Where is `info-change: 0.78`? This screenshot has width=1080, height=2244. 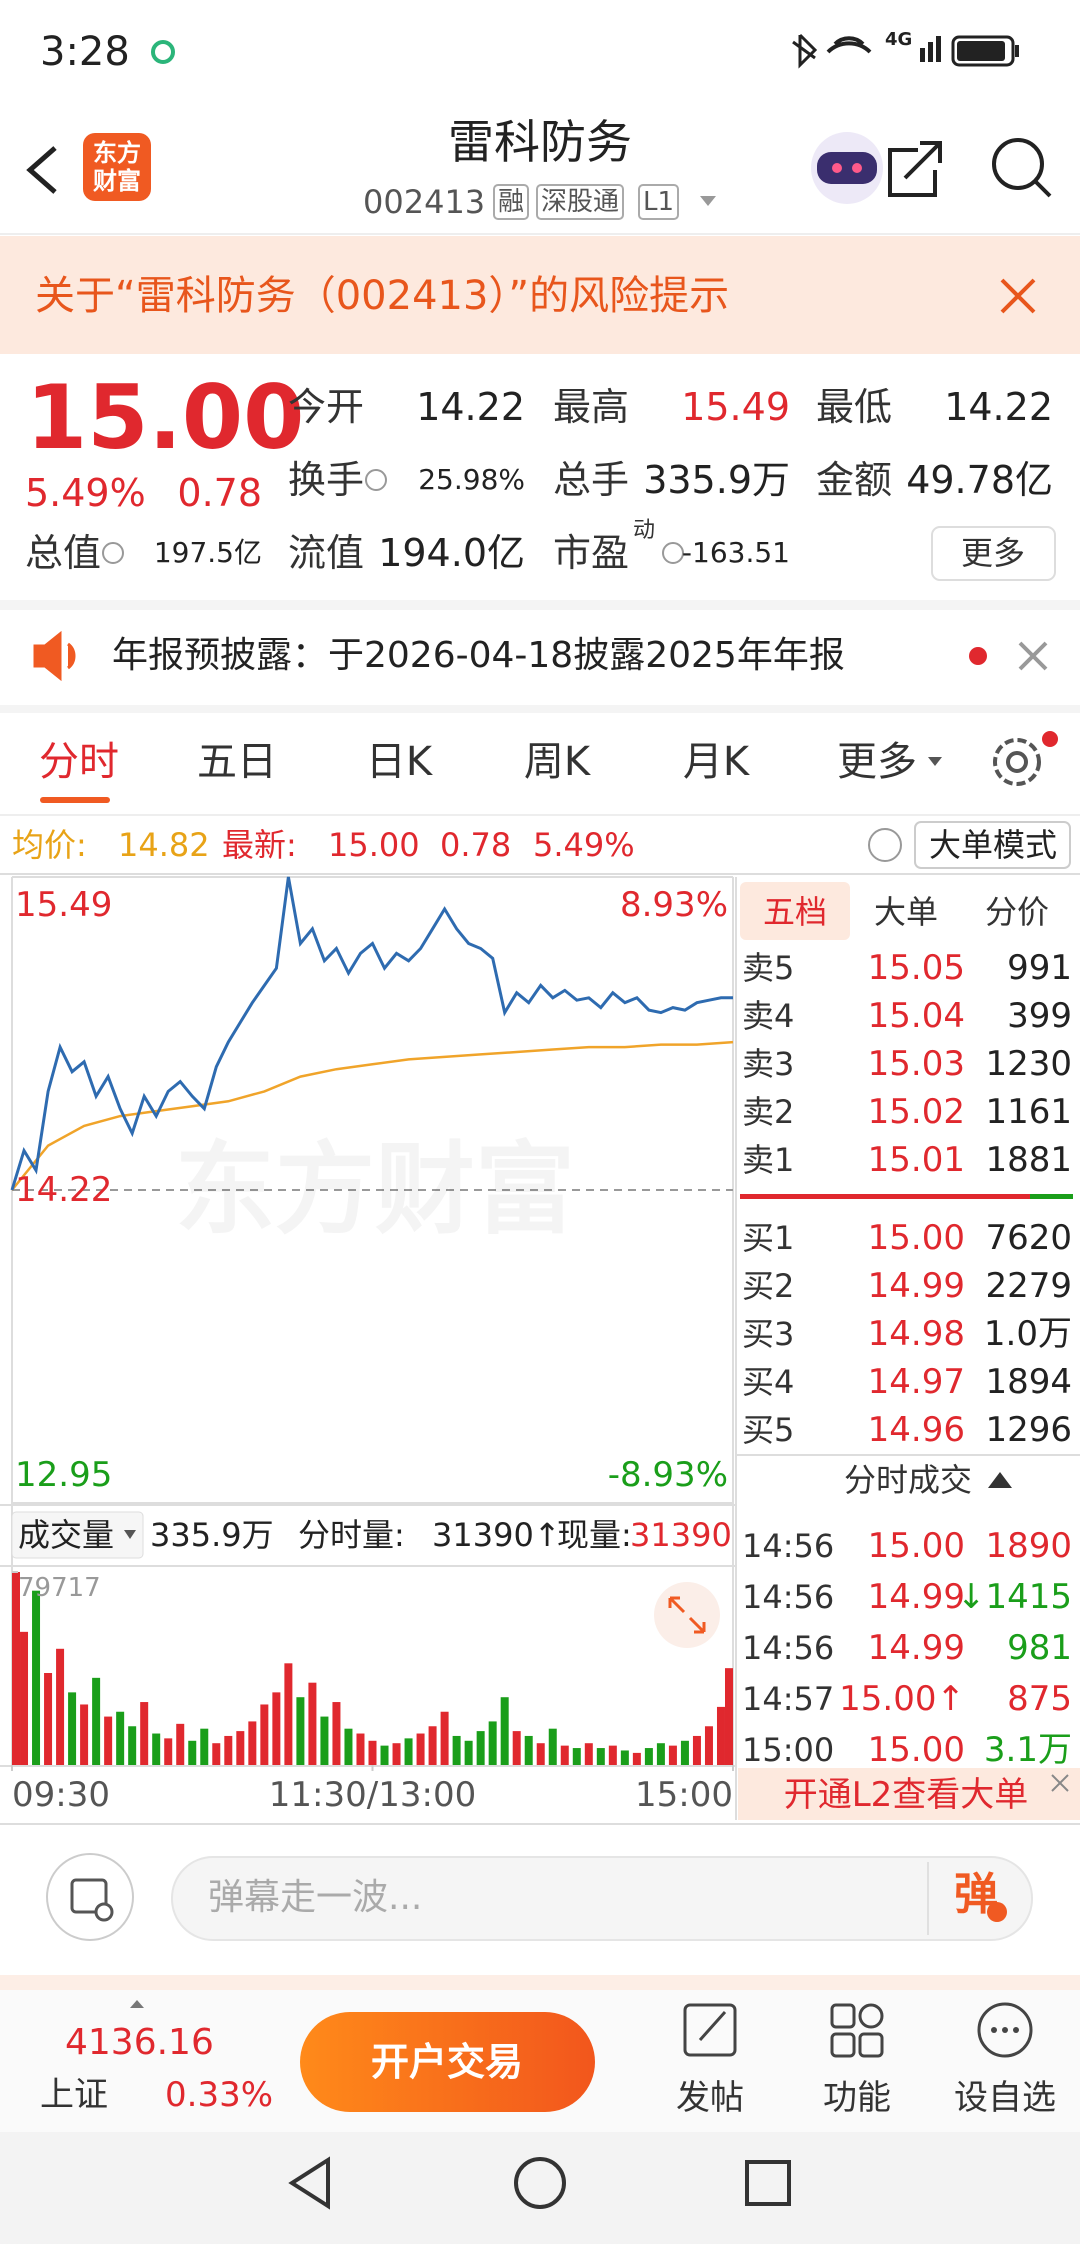
info-change: 0.78 is located at coordinates (476, 845).